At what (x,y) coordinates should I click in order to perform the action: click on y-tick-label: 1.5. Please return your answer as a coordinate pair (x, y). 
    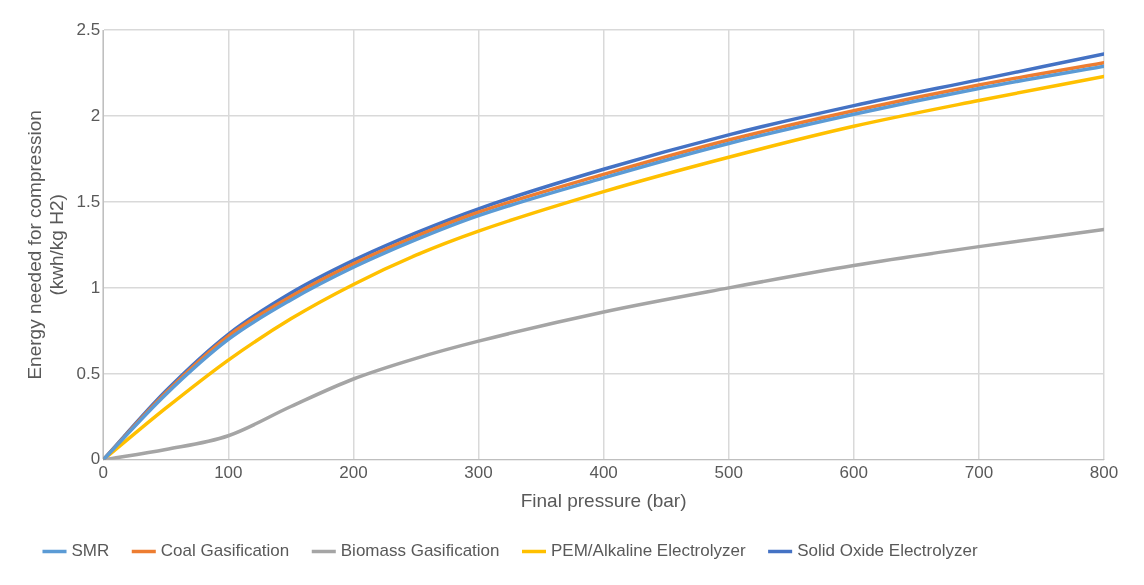
    Looking at the image, I should click on (88, 201).